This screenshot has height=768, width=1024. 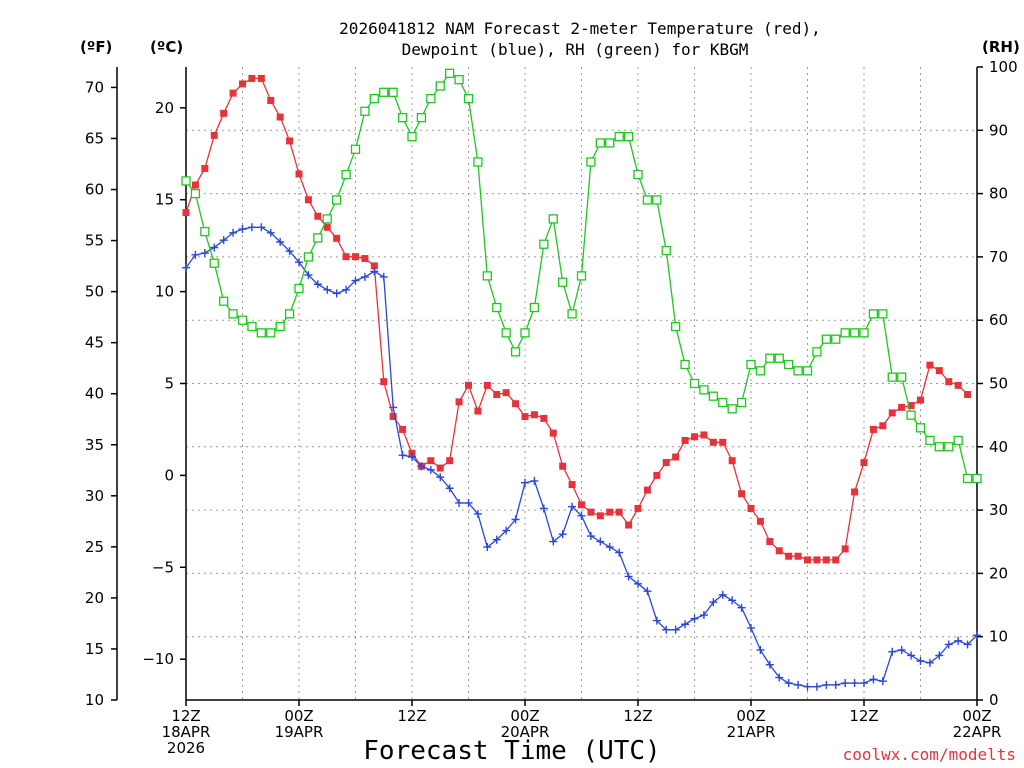 What do you see at coordinates (94, 343) in the screenshot?
I see `tick-label-f: 45` at bounding box center [94, 343].